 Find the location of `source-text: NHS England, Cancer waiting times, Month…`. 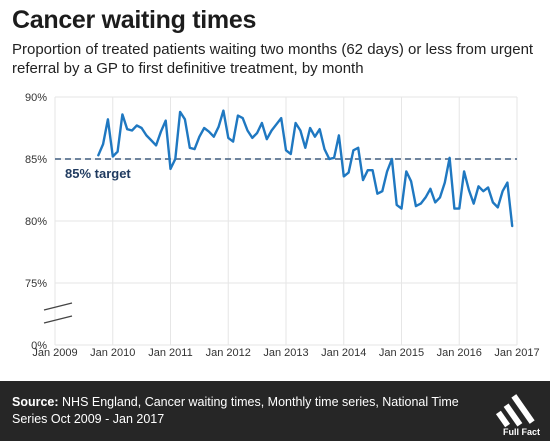

source-text: NHS England, Cancer waiting times, Month… is located at coordinates (235, 410).